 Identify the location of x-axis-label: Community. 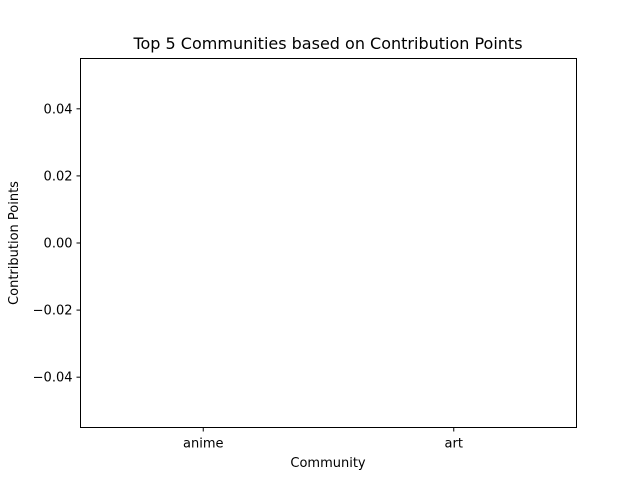
(328, 463).